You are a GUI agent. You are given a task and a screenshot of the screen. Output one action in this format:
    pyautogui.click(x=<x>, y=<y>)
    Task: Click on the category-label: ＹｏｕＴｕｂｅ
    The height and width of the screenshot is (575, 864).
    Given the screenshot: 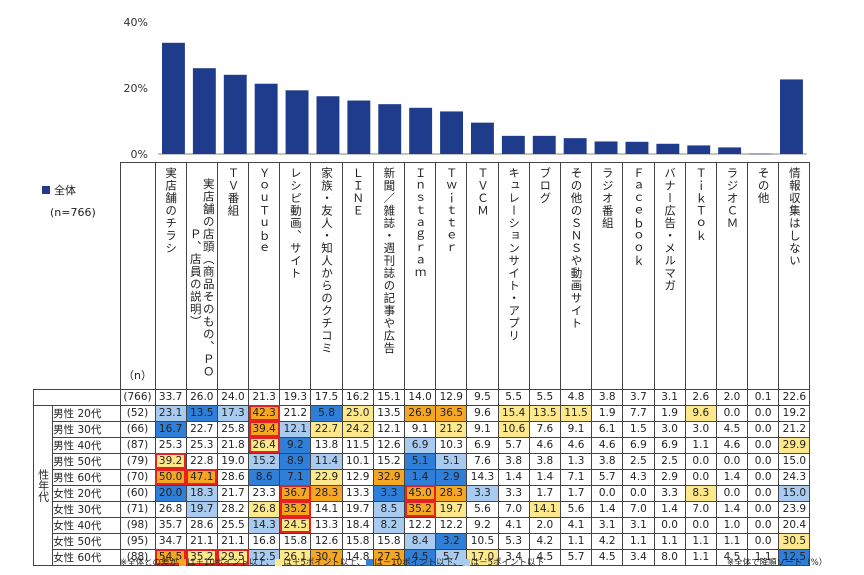 What is the action you would take?
    pyautogui.click(x=264, y=211)
    